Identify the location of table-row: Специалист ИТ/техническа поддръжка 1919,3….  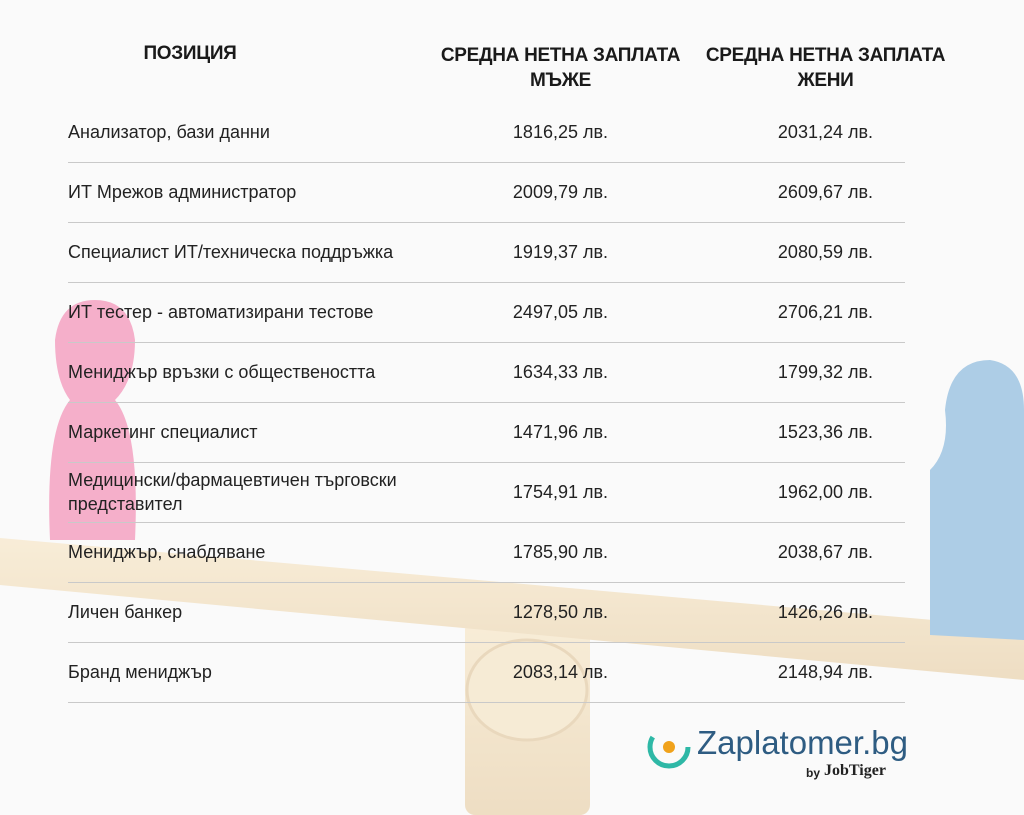
(486, 252).